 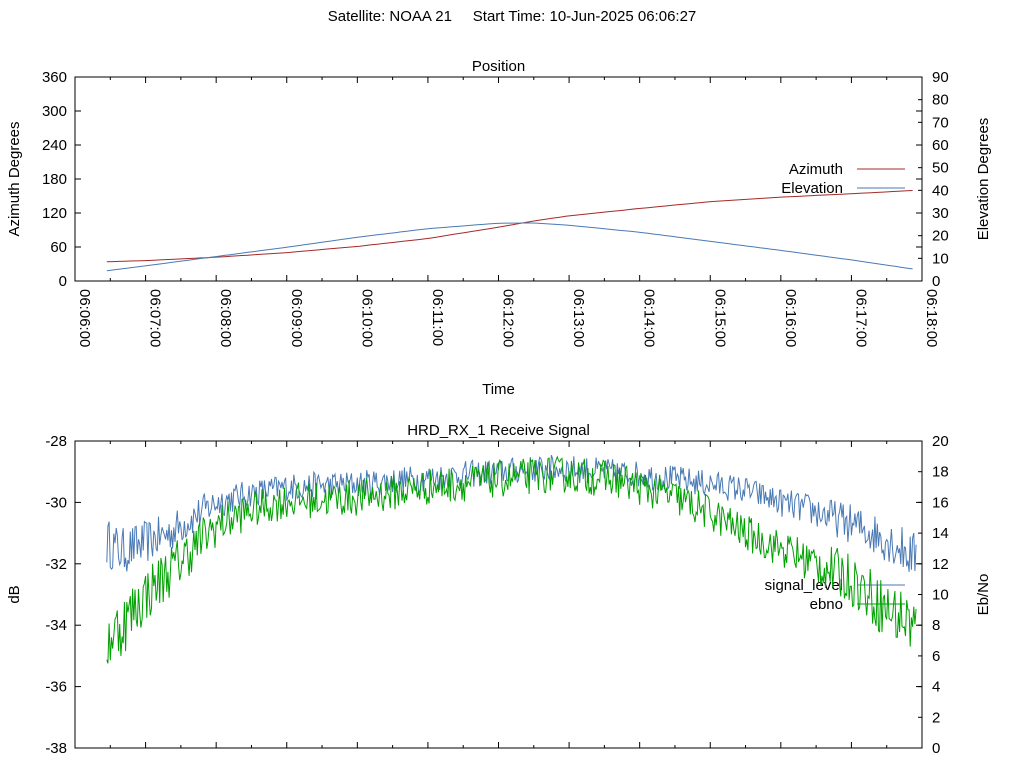 What do you see at coordinates (54, 77) in the screenshot?
I see `y-tick-label: 360` at bounding box center [54, 77].